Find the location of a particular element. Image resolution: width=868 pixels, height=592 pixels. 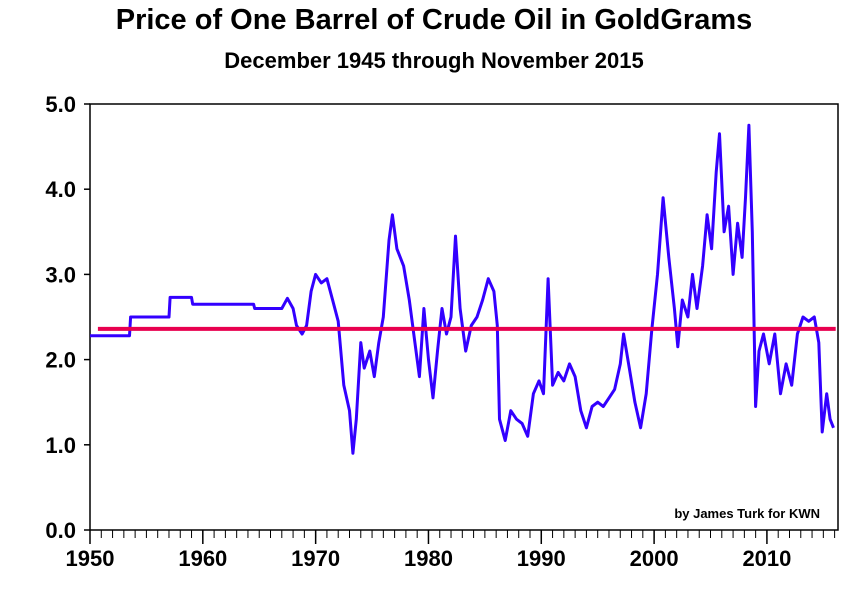

x-tick-label: 2010 is located at coordinates (766, 558).